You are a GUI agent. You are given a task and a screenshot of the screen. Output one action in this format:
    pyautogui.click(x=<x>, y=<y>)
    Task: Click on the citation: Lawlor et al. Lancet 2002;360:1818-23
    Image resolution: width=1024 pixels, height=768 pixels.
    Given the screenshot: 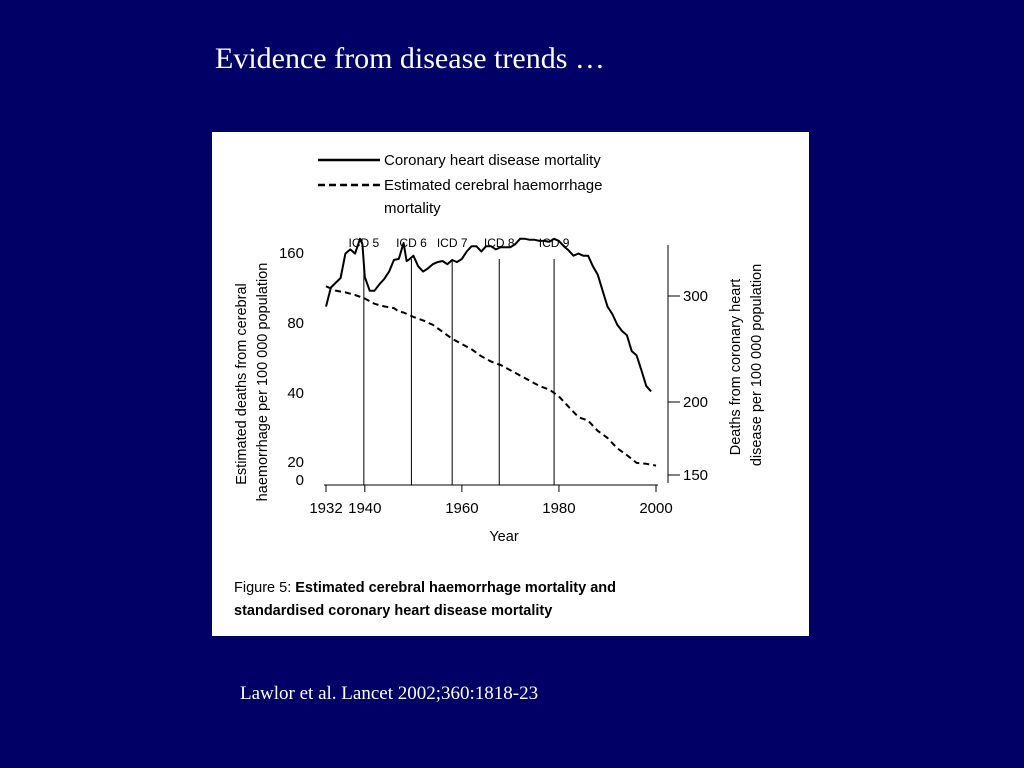 What is the action you would take?
    pyautogui.click(x=389, y=693)
    